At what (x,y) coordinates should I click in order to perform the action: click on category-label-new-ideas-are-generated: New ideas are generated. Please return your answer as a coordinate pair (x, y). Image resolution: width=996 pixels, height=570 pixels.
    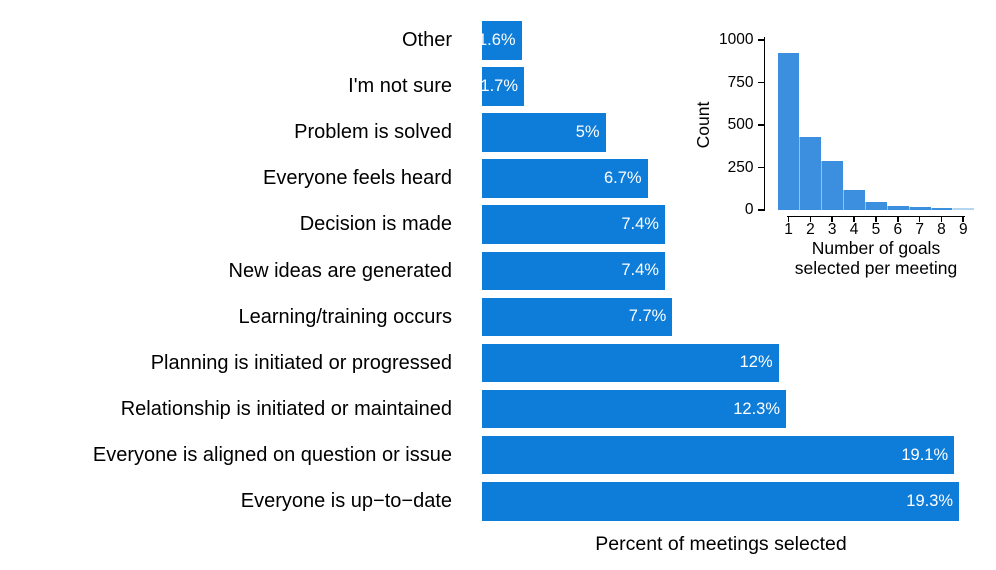
    Looking at the image, I should click on (340, 270).